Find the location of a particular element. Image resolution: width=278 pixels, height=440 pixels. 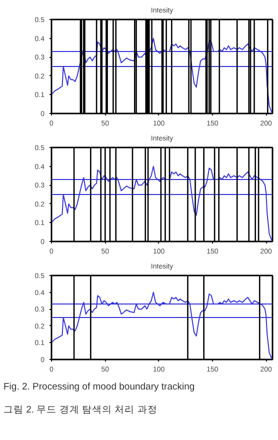

caption: Fig. 2. Processing of mood boundary tracking is located at coordinates (99, 387).